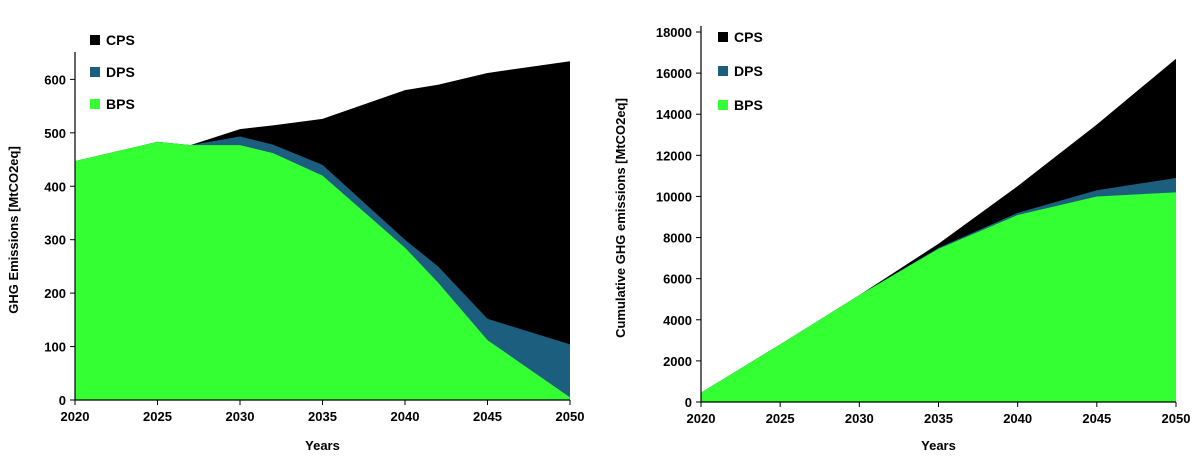  I want to click on y-tick-label: 600, so click(55, 79).